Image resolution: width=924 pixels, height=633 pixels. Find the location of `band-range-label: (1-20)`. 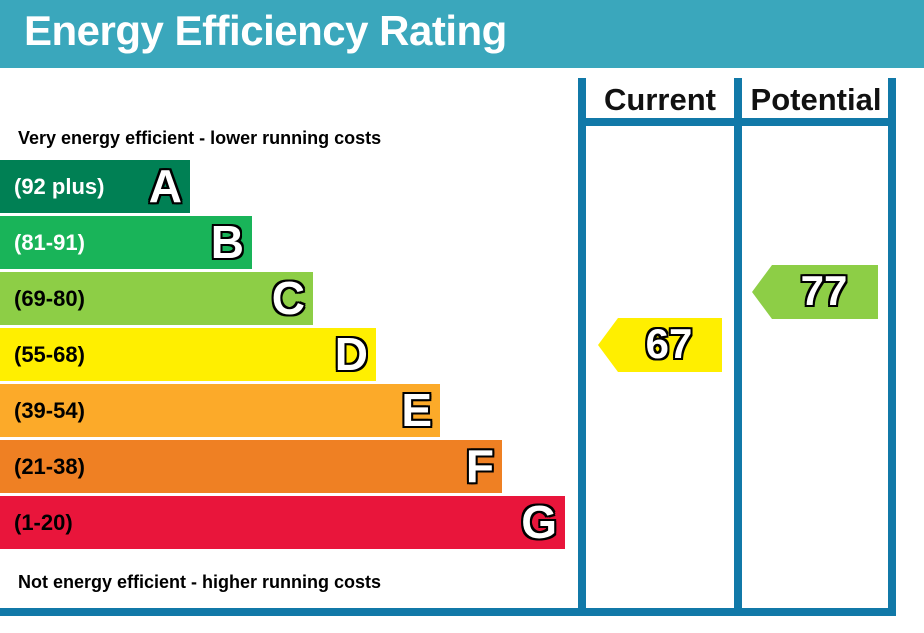

band-range-label: (1-20) is located at coordinates (43, 522).